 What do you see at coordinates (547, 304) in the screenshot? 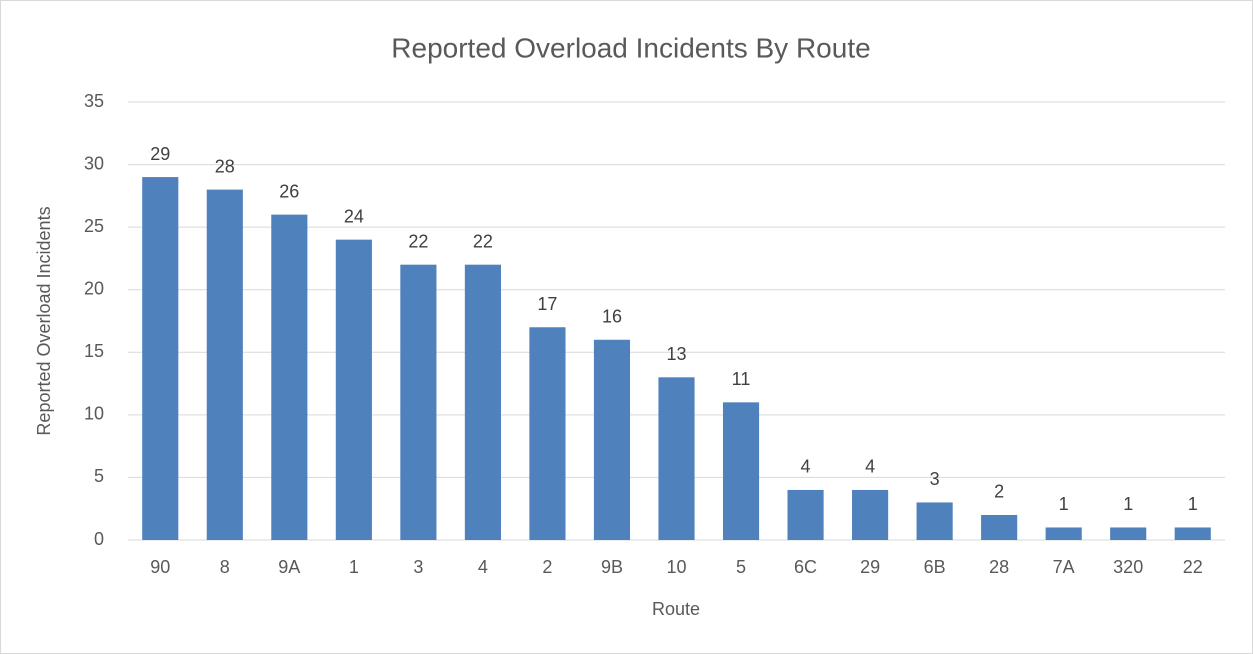
I see `data-label: 17` at bounding box center [547, 304].